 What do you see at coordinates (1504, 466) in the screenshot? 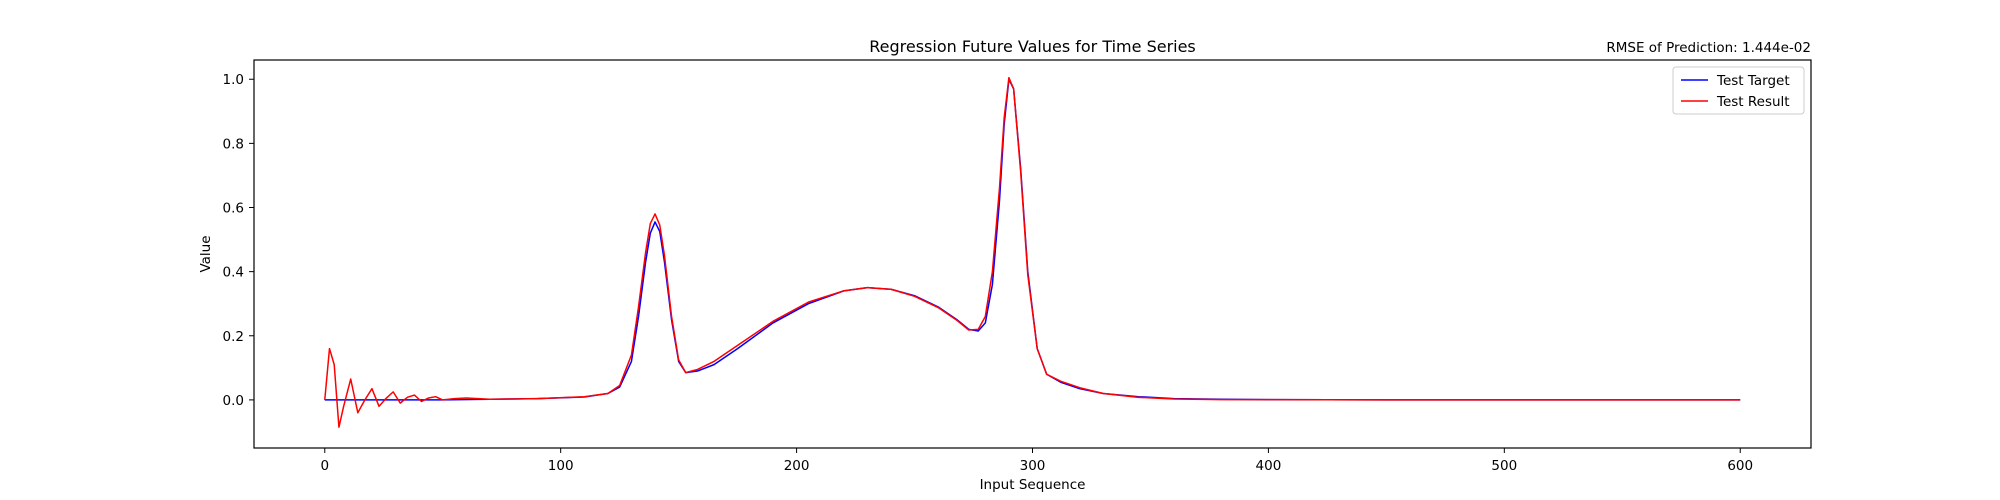
I see `x-tick-label: 500` at bounding box center [1504, 466].